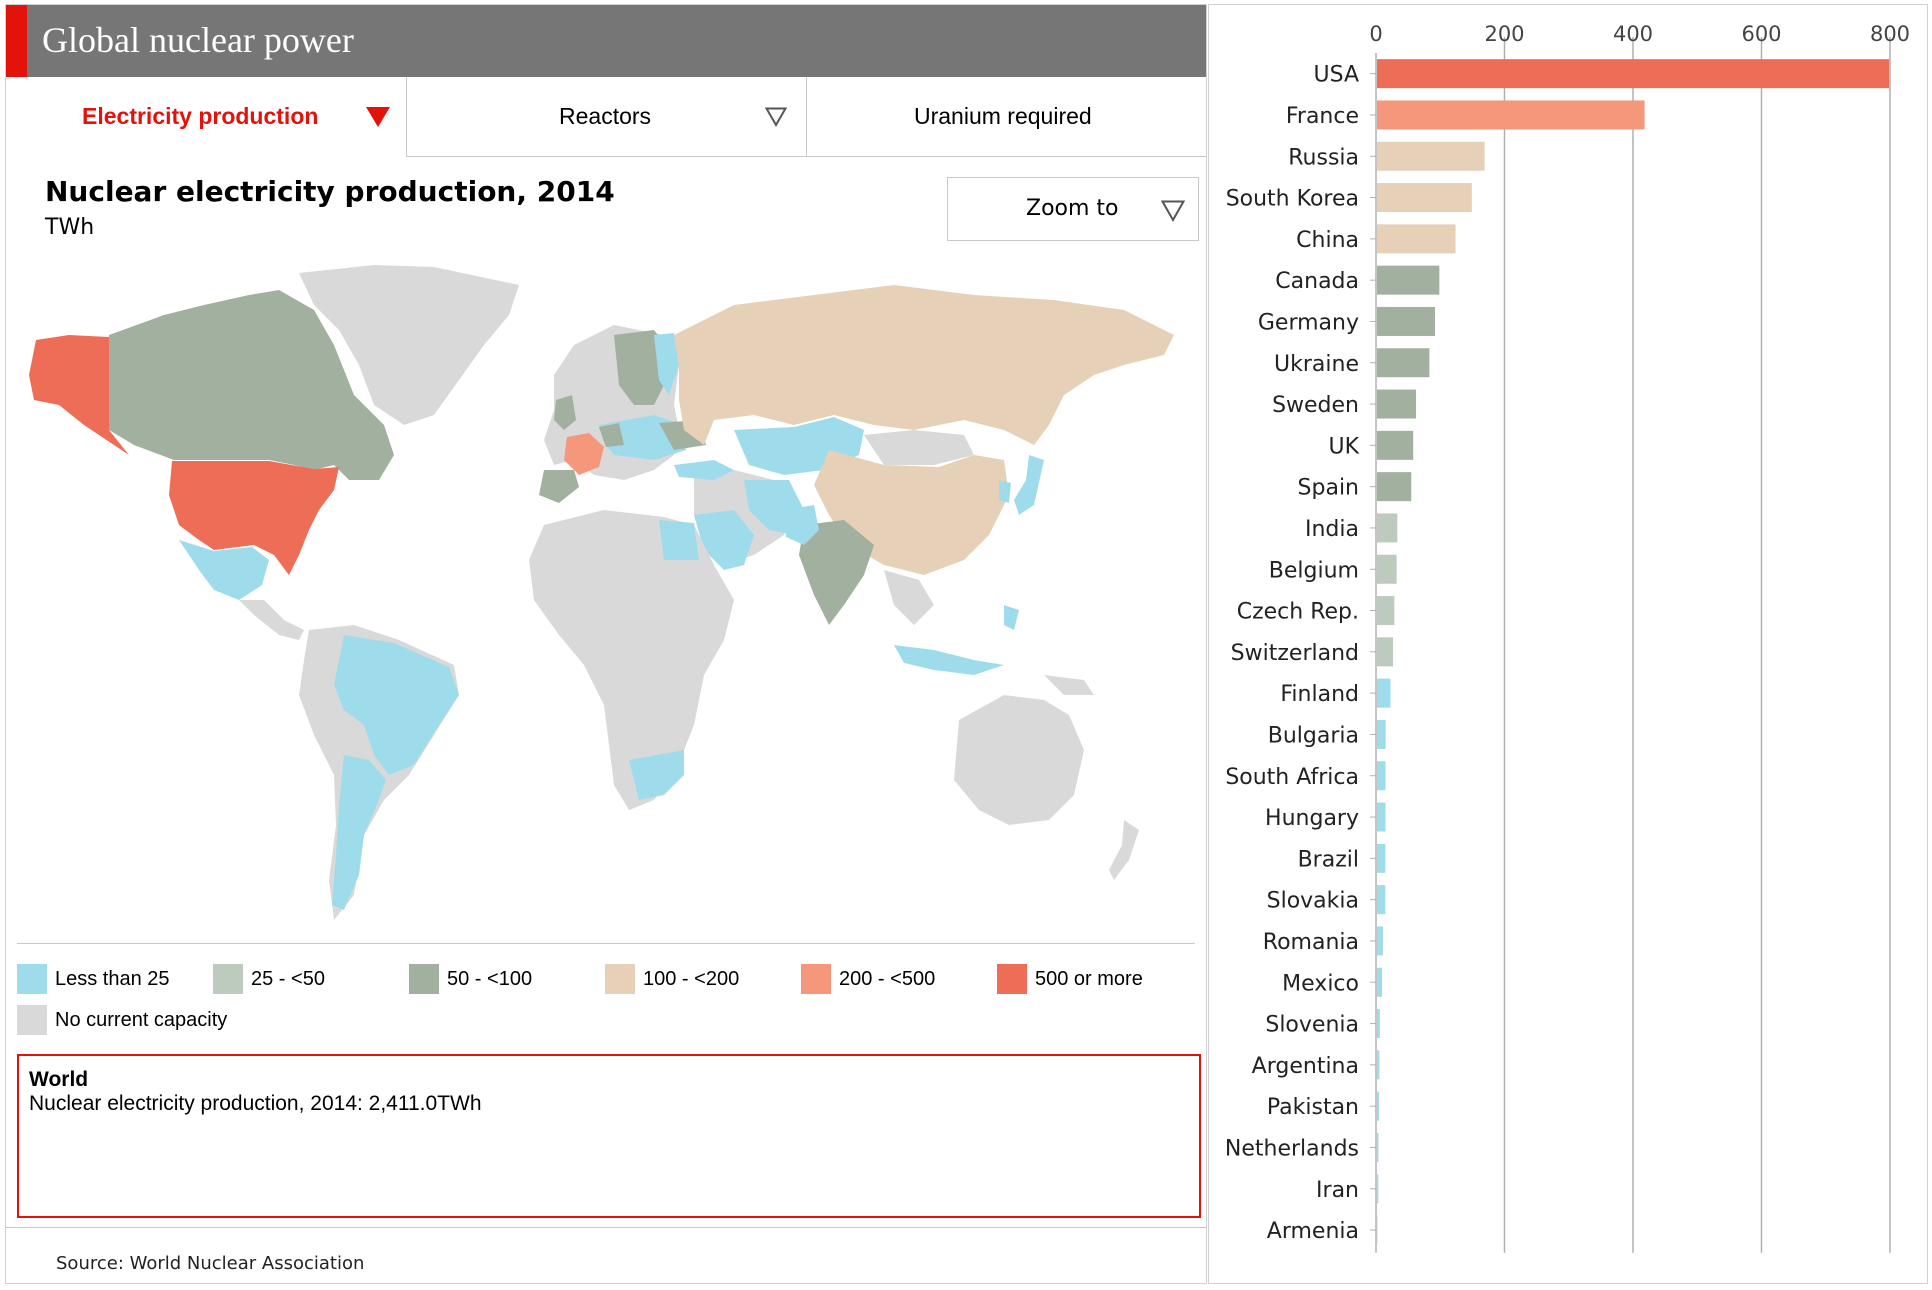  Describe the element at coordinates (288, 979) in the screenshot. I see `legend-label: 25 - <50` at that location.